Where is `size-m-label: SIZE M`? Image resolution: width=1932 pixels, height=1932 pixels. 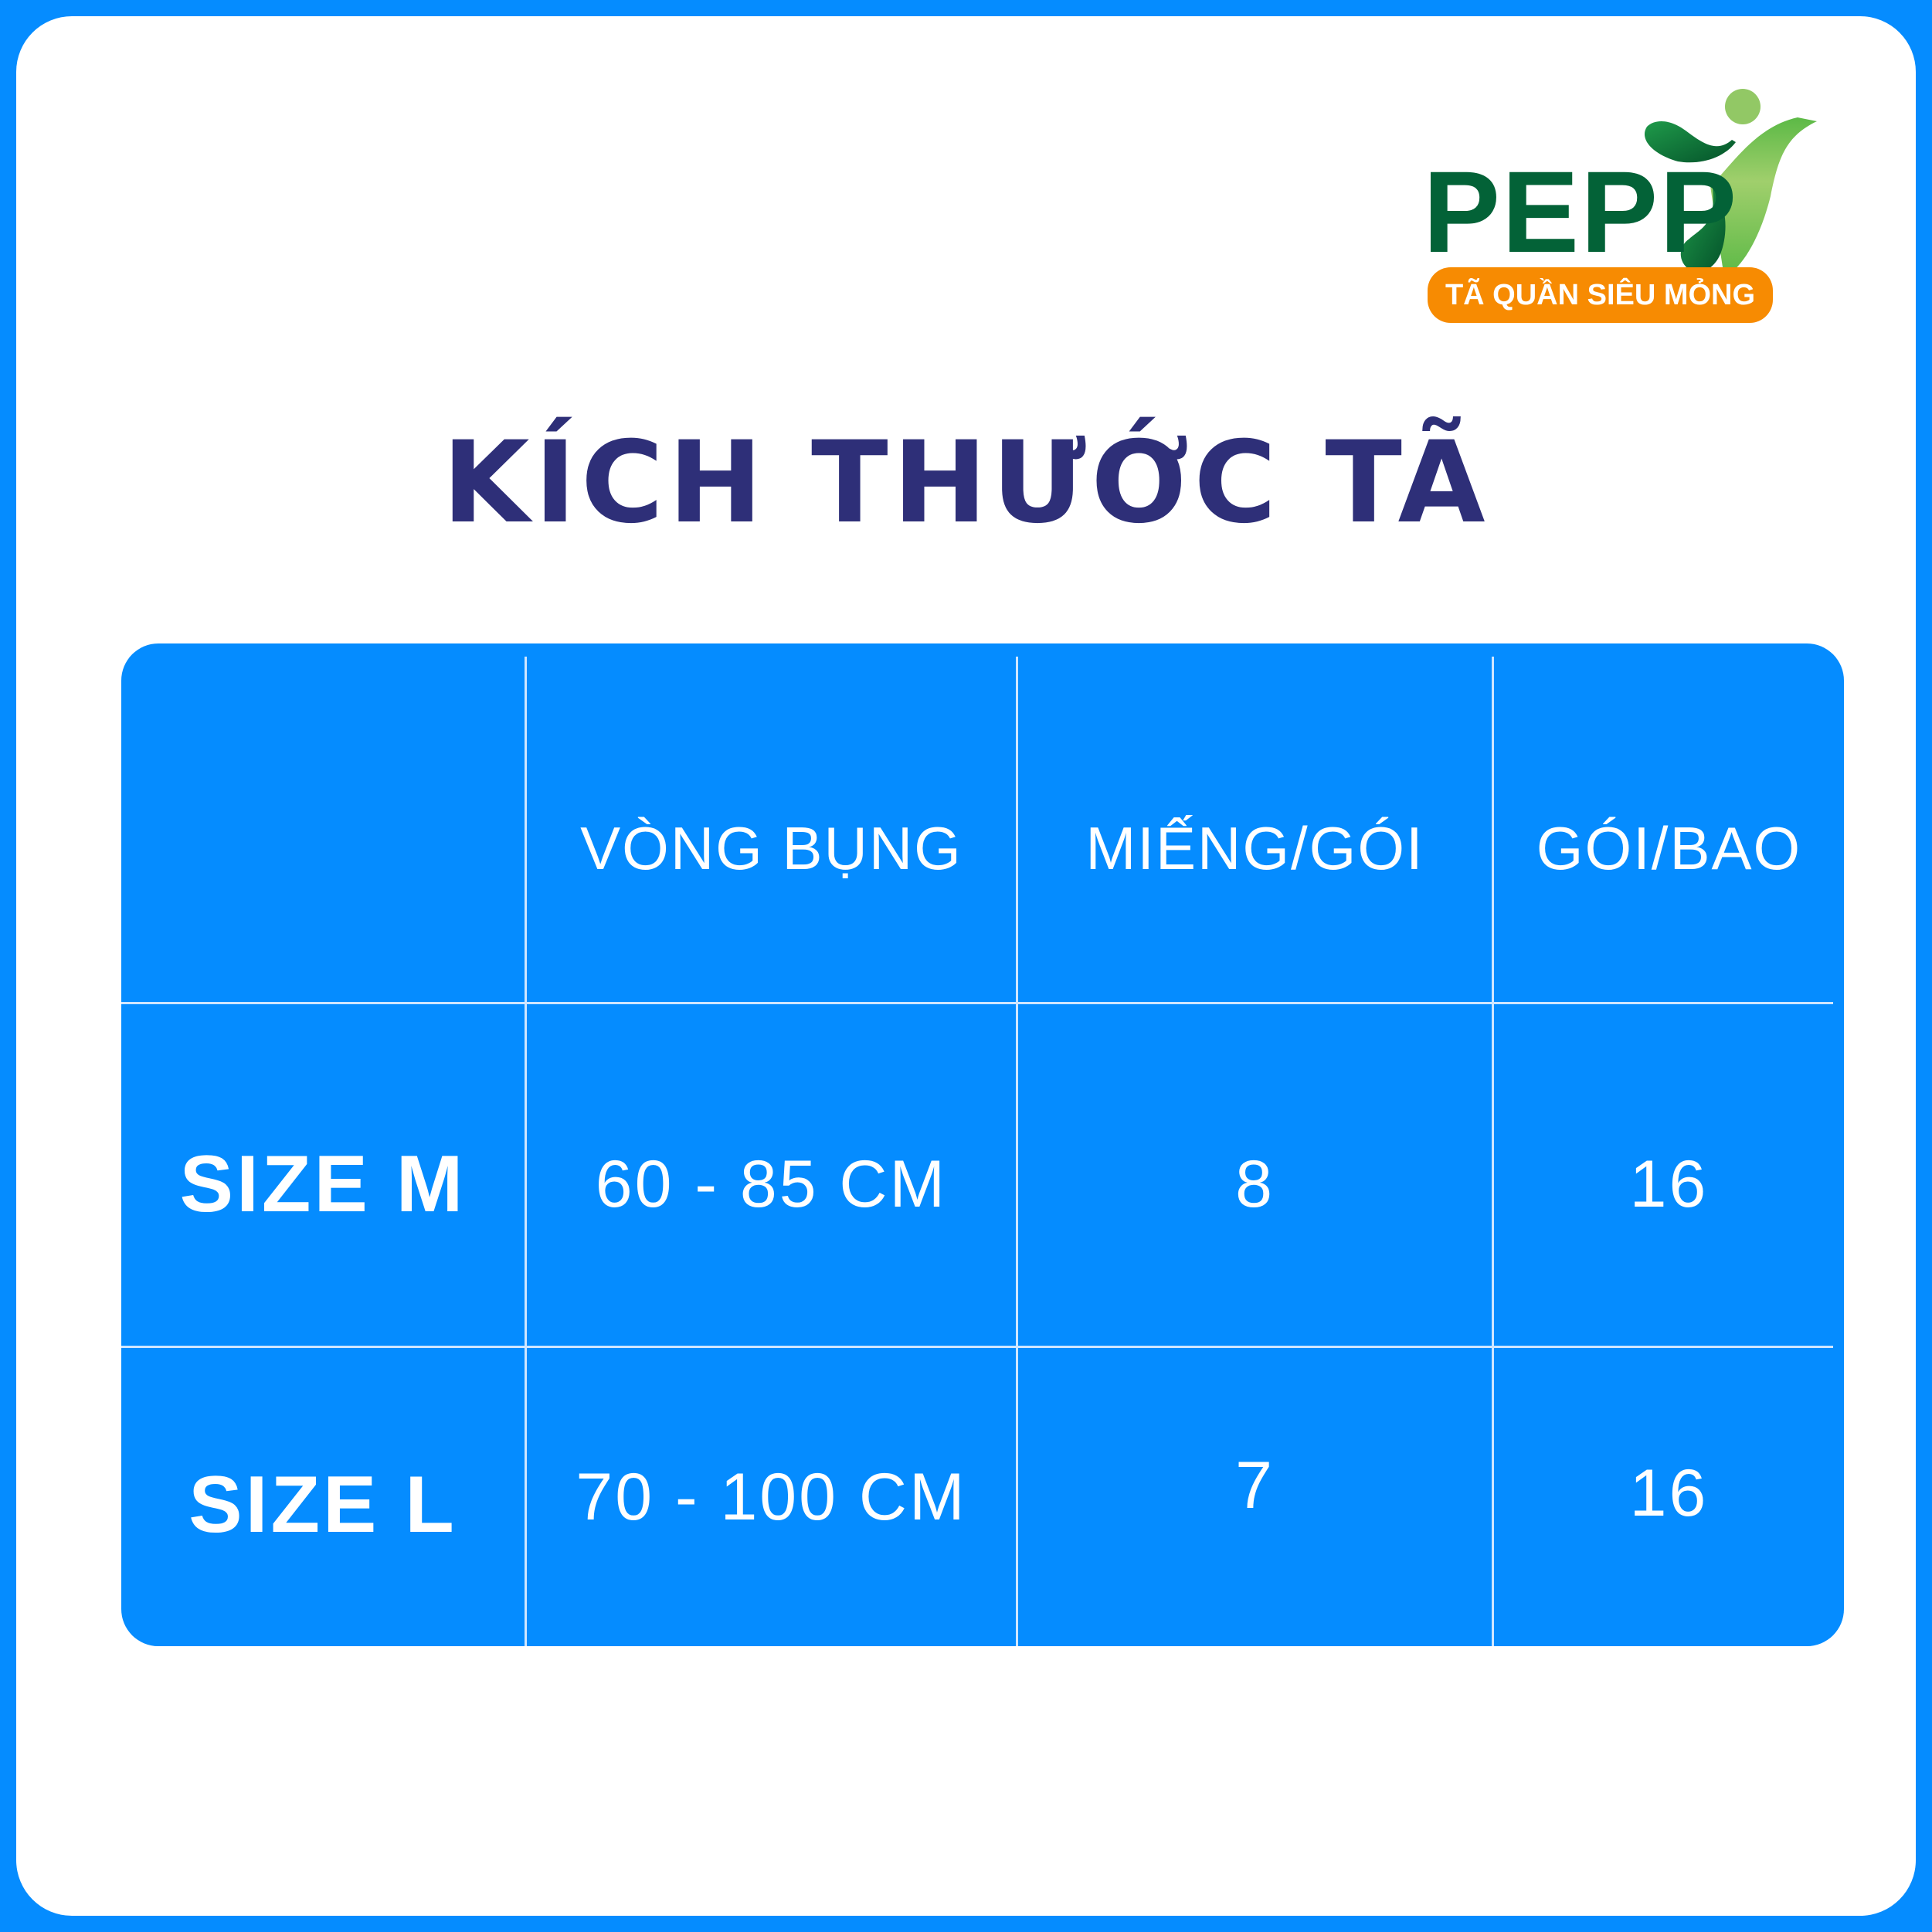 size-m-label: SIZE M is located at coordinates (323, 1184).